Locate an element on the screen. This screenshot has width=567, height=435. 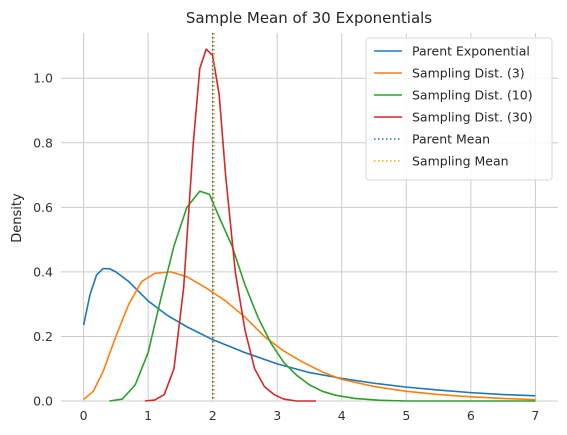
legend-label: Sampling Mean is located at coordinates (460, 161).